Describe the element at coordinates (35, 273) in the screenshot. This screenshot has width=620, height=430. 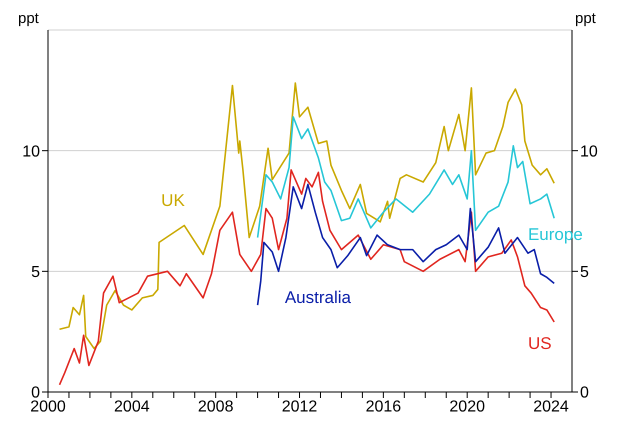
I see `y-tick-label: 5` at that location.